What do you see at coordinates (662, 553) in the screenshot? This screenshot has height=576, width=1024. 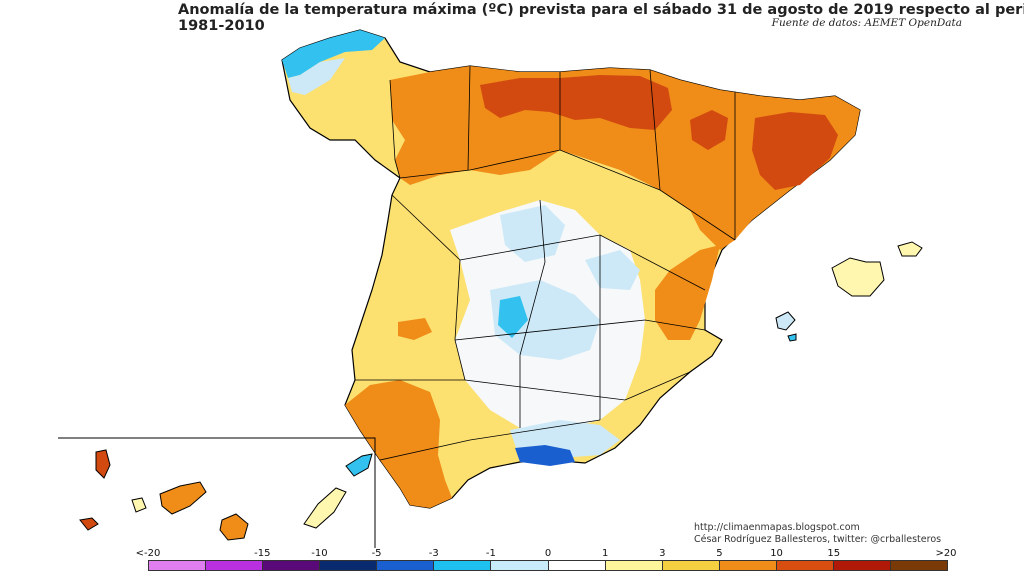 I see `legend-label: 3` at bounding box center [662, 553].